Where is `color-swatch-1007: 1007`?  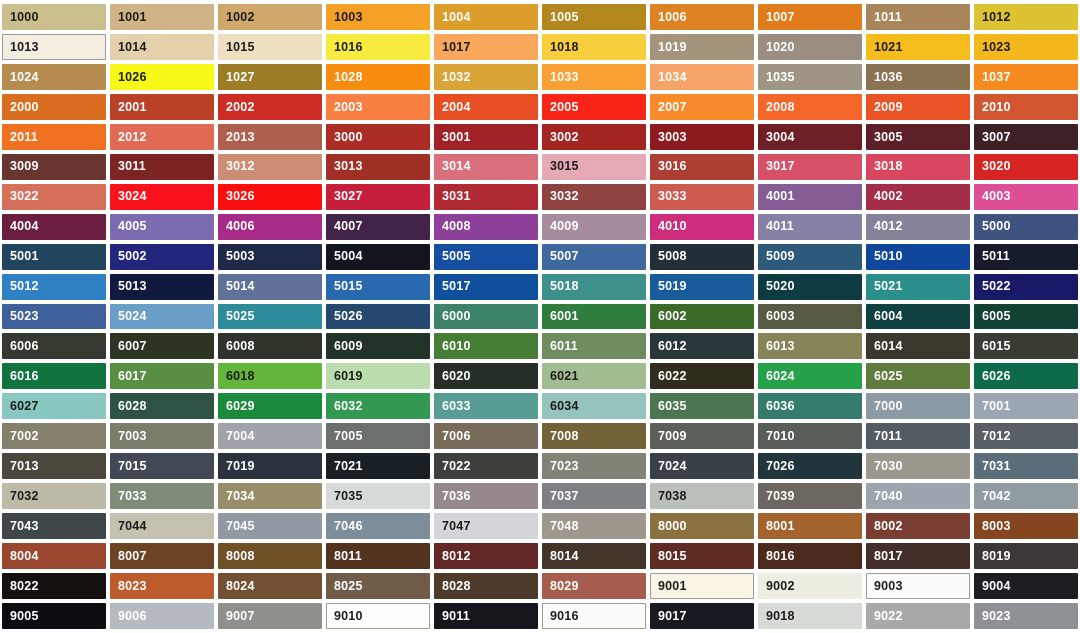
color-swatch-1007: 1007 is located at coordinates (810, 17).